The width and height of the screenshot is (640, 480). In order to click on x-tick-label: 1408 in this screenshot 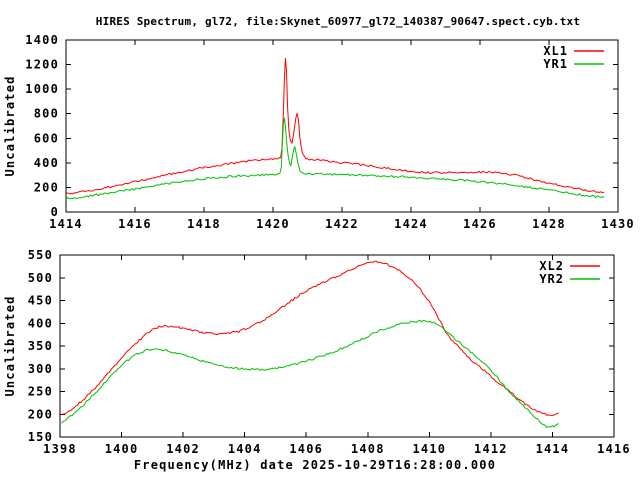, I will do `click(368, 449)`.